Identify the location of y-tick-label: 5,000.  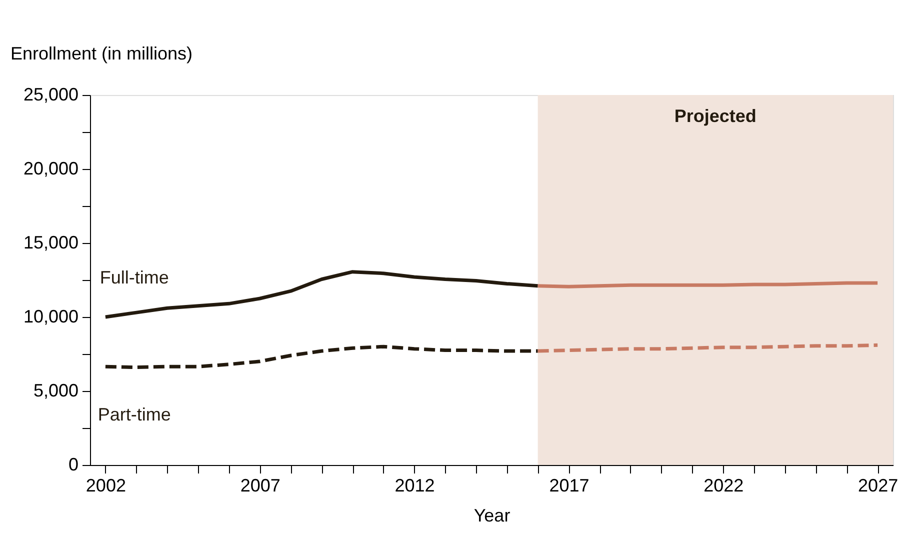
(55, 390).